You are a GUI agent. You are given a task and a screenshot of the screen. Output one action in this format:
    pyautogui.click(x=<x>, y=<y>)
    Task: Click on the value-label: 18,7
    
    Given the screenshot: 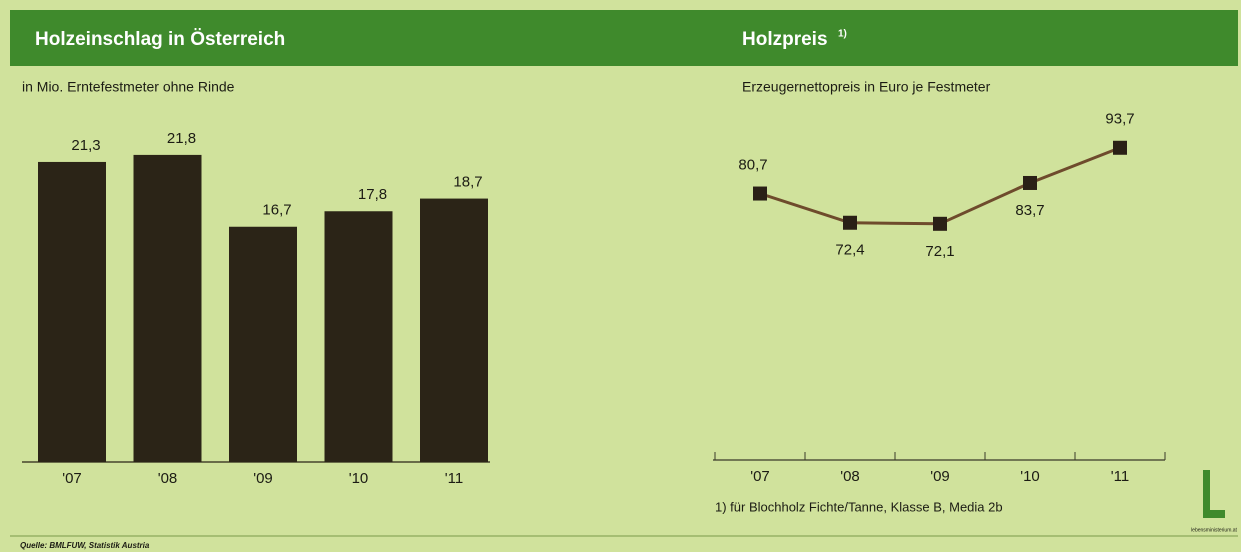 What is the action you would take?
    pyautogui.click(x=467, y=182)
    